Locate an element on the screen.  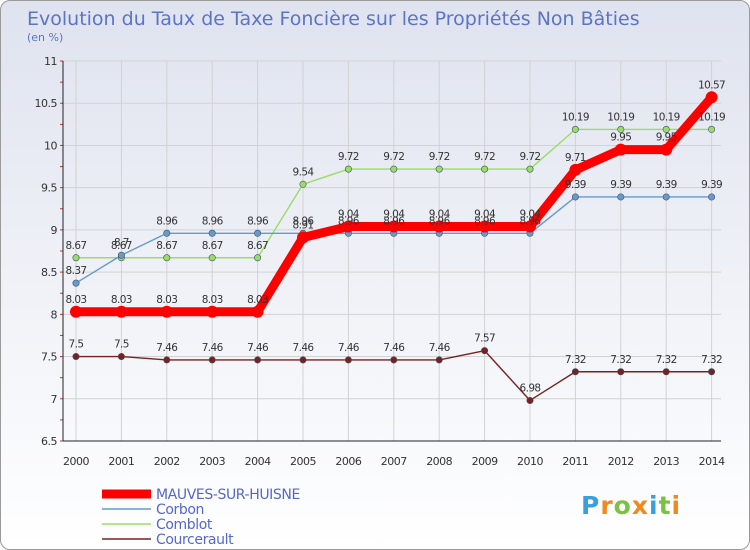
x-tick-label: 2006 is located at coordinates (348, 461).